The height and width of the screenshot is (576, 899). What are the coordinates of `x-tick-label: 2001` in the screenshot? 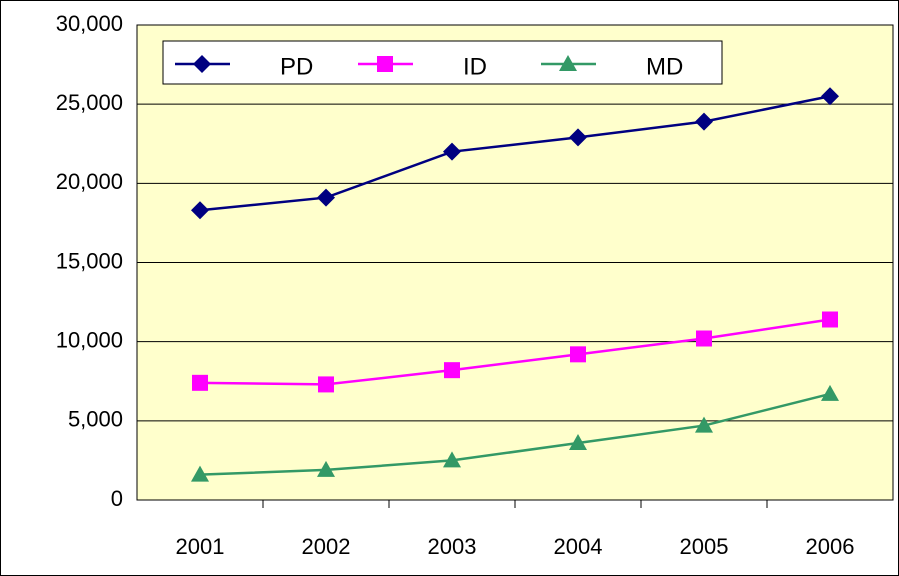 It's located at (200, 546).